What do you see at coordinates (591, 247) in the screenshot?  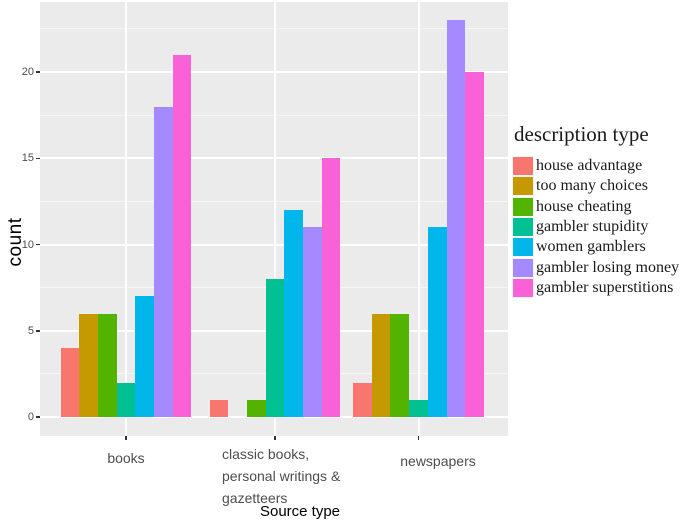 I see `legend-label: women gamblers` at bounding box center [591, 247].